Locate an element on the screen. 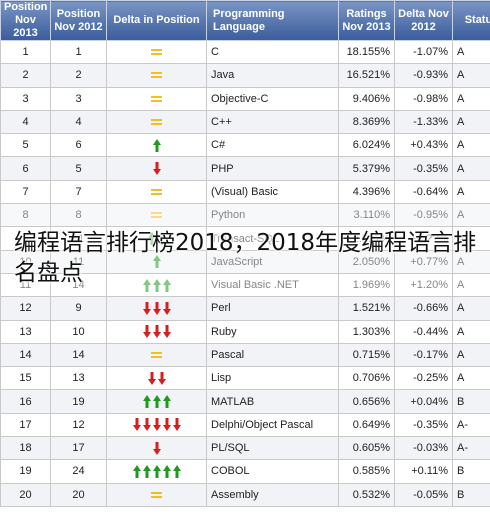  cell-position-2012: 6 is located at coordinates (78, 145).